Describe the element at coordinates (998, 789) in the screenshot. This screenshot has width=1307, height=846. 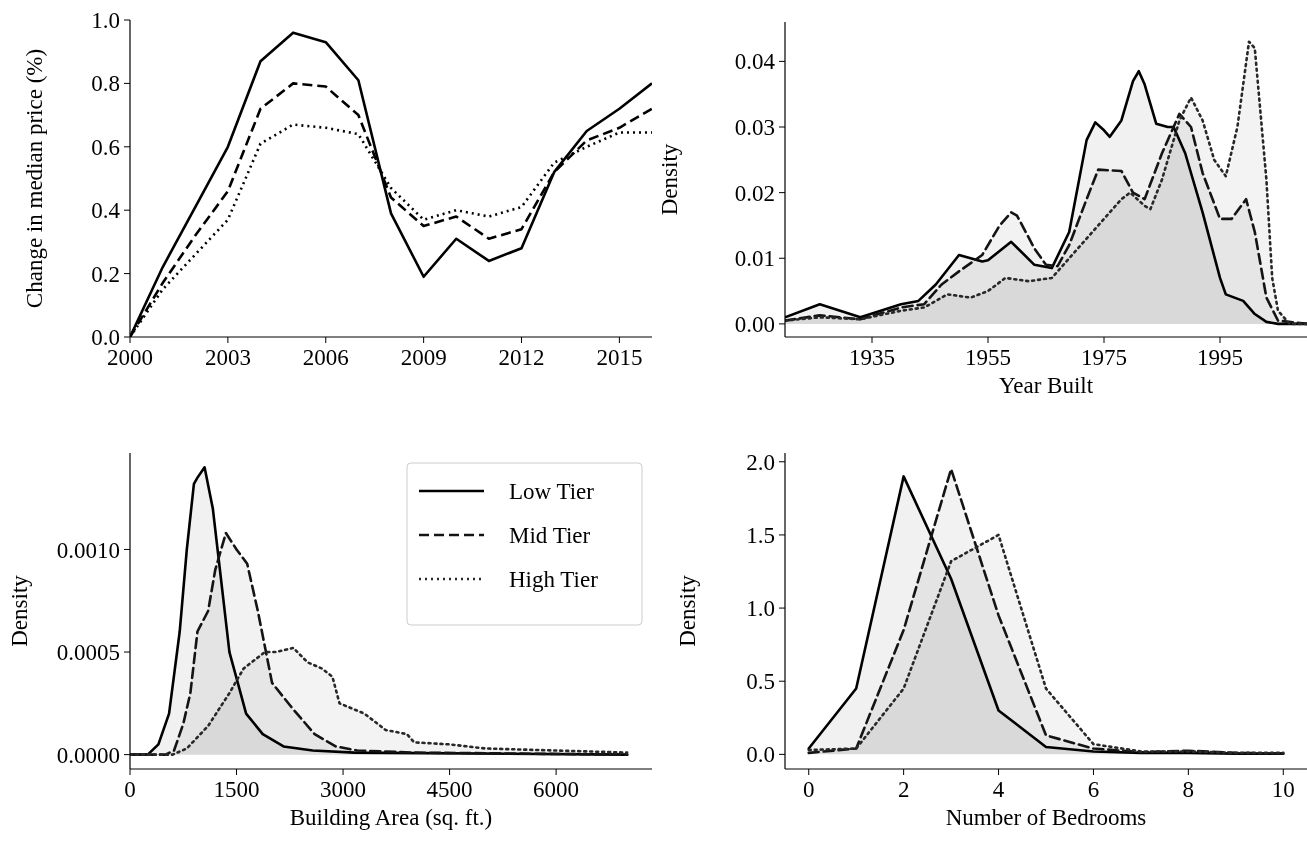
I see `x-tick-label: 4` at that location.